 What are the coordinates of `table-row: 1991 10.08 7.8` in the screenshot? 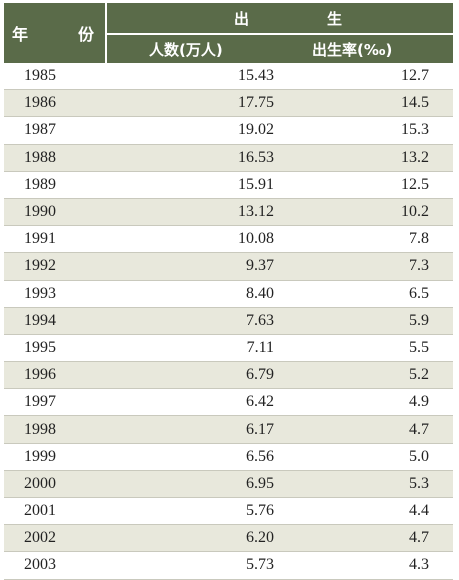 It's located at (228, 239).